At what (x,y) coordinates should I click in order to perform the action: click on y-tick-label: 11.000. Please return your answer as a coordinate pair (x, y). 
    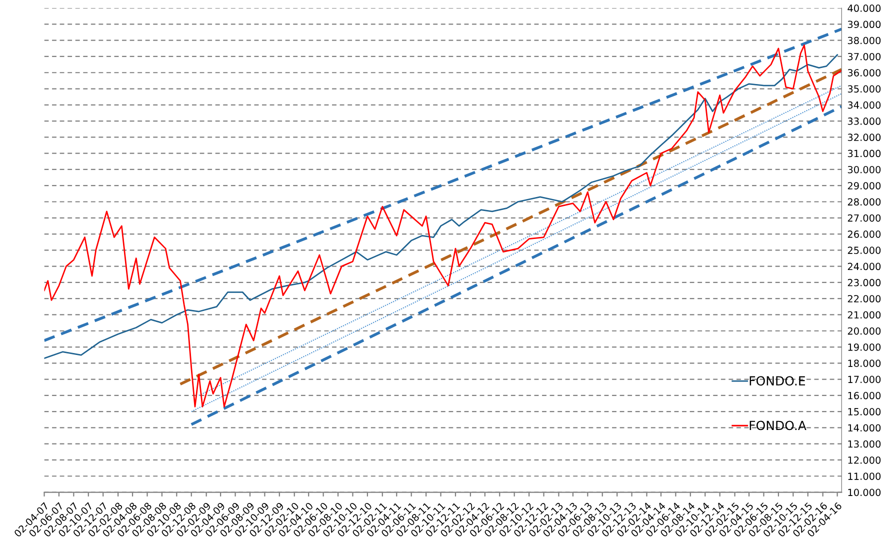
    Looking at the image, I should click on (864, 476).